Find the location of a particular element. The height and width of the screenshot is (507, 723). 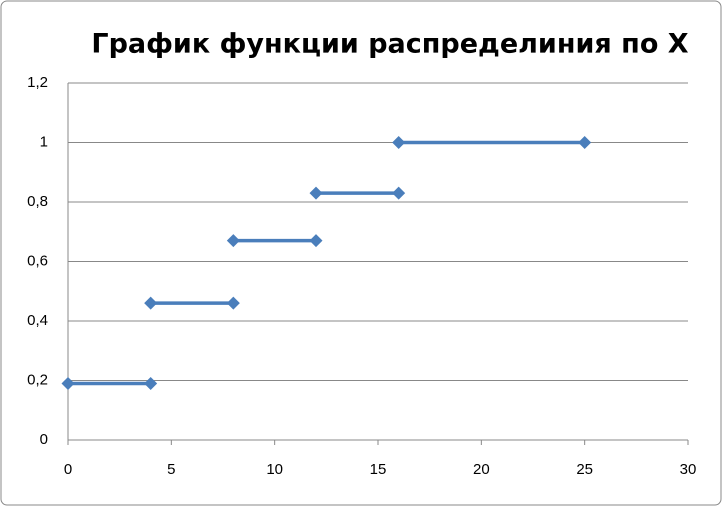

x-tick-label: 0 is located at coordinates (68, 469).